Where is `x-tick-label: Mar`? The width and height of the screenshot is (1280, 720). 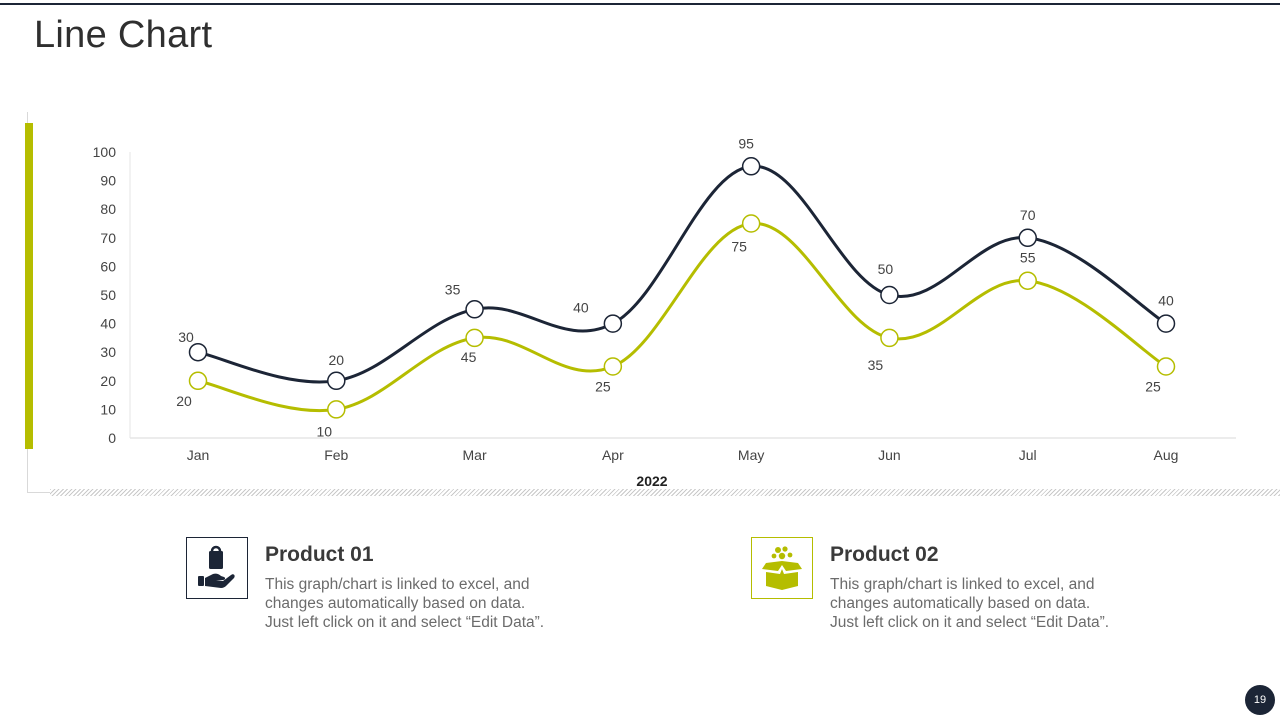 x-tick-label: Mar is located at coordinates (475, 455).